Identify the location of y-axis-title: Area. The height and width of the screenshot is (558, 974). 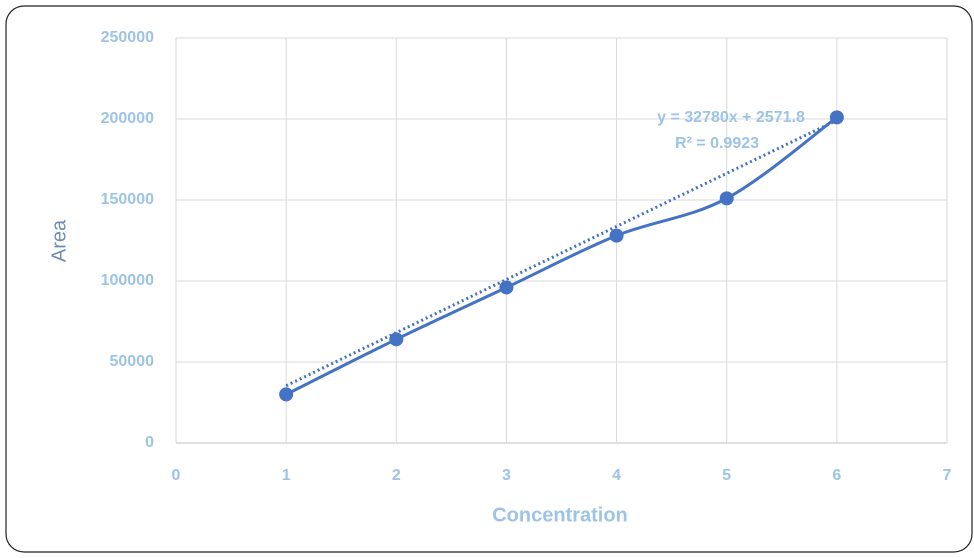
(59, 240).